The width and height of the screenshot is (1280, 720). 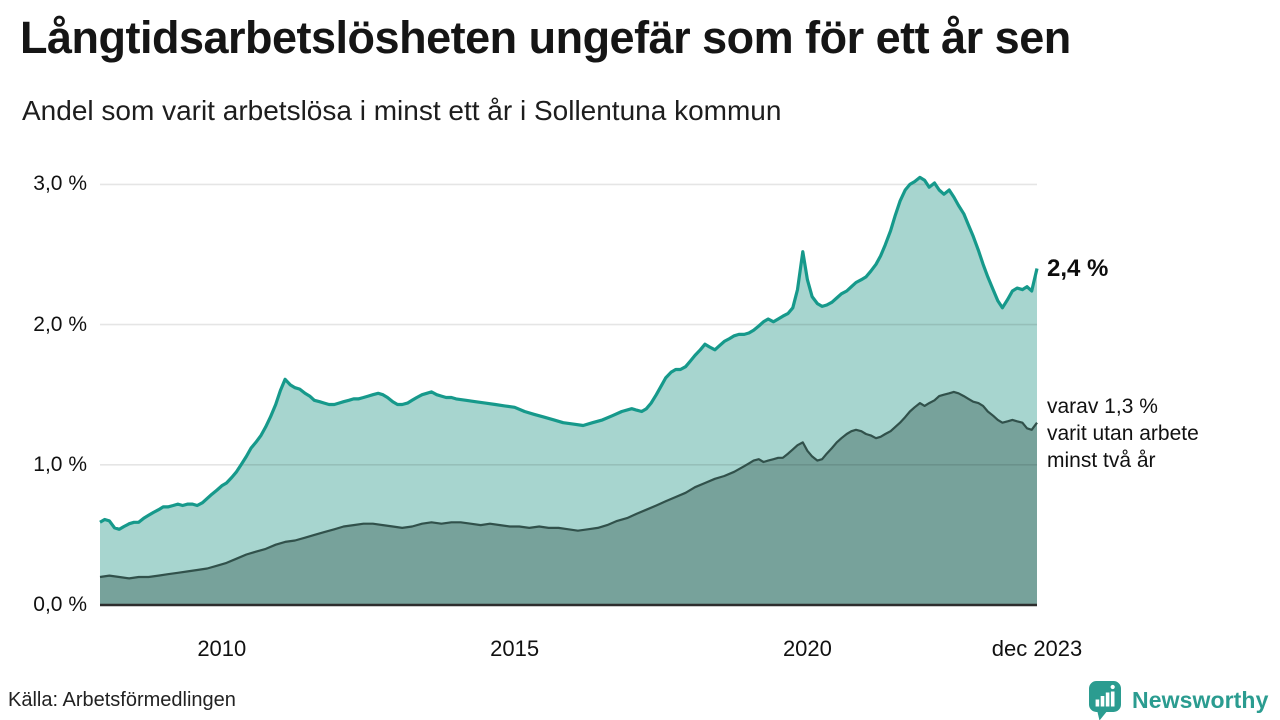 I want to click on y-tick-label: 2,0 %, so click(x=60, y=324).